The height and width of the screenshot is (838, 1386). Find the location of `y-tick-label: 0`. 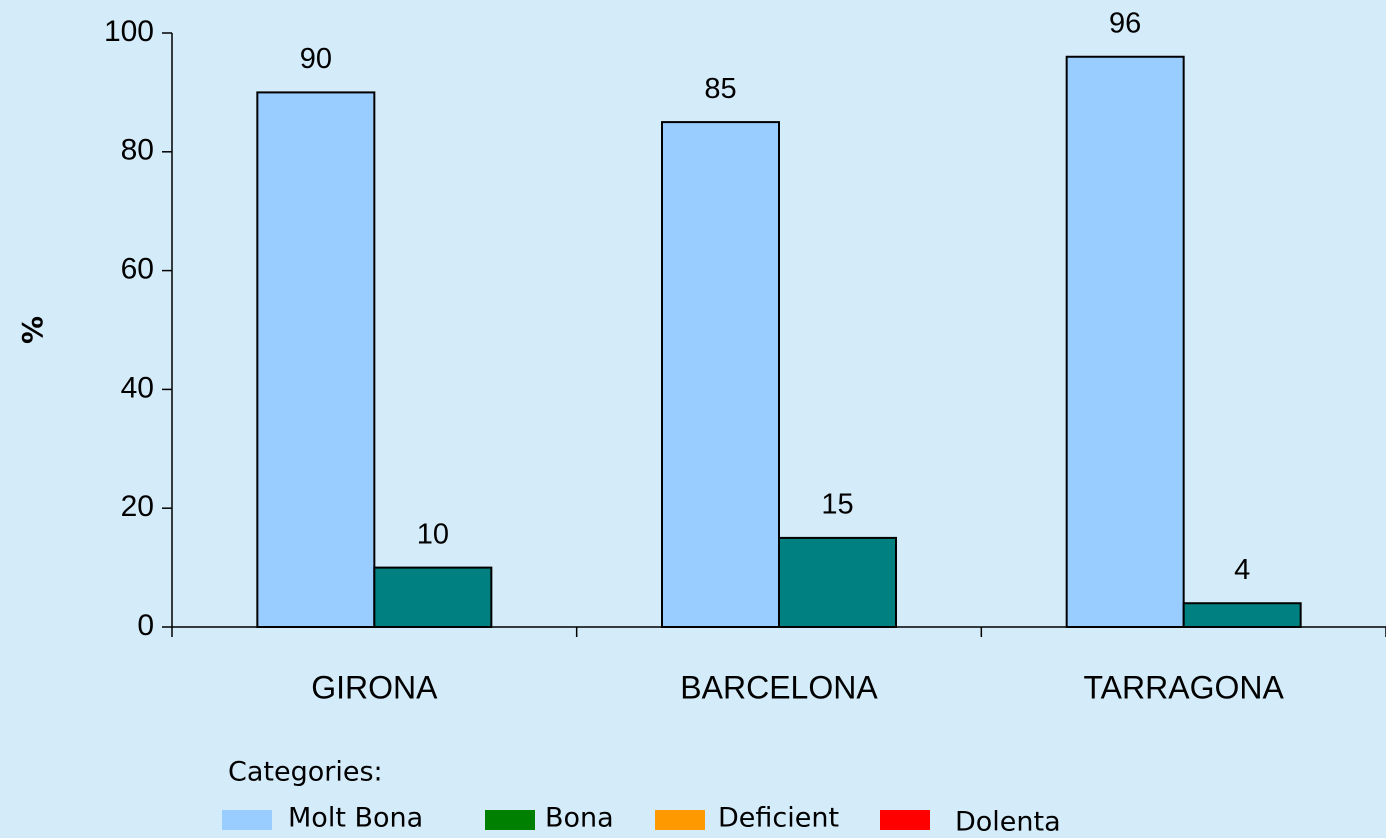

y-tick-label: 0 is located at coordinates (145, 625).